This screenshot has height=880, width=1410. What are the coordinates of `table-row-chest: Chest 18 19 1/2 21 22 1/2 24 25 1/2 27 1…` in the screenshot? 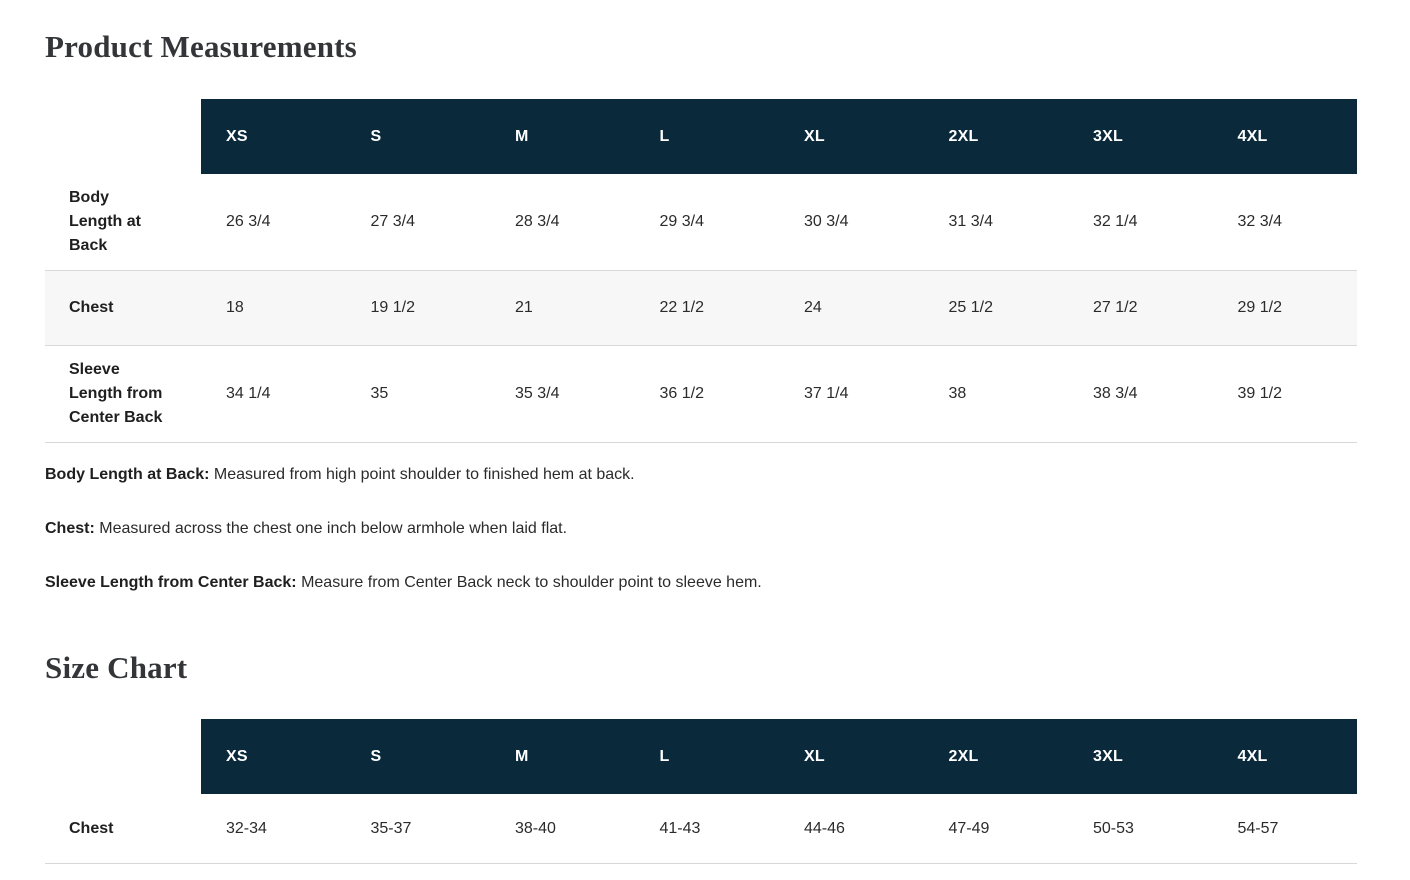 It's located at (701, 309).